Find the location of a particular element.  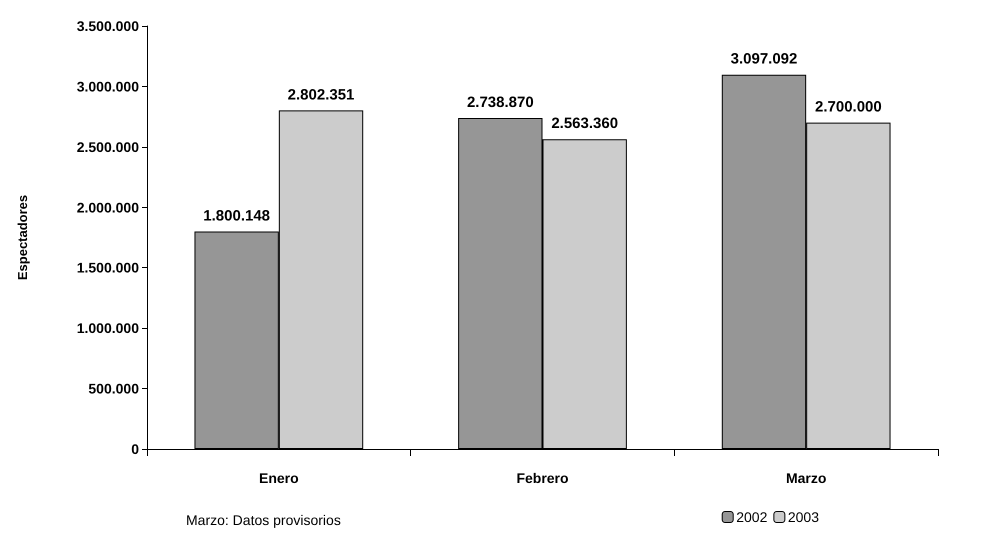

y-tick-label: 0 is located at coordinates (135, 449).